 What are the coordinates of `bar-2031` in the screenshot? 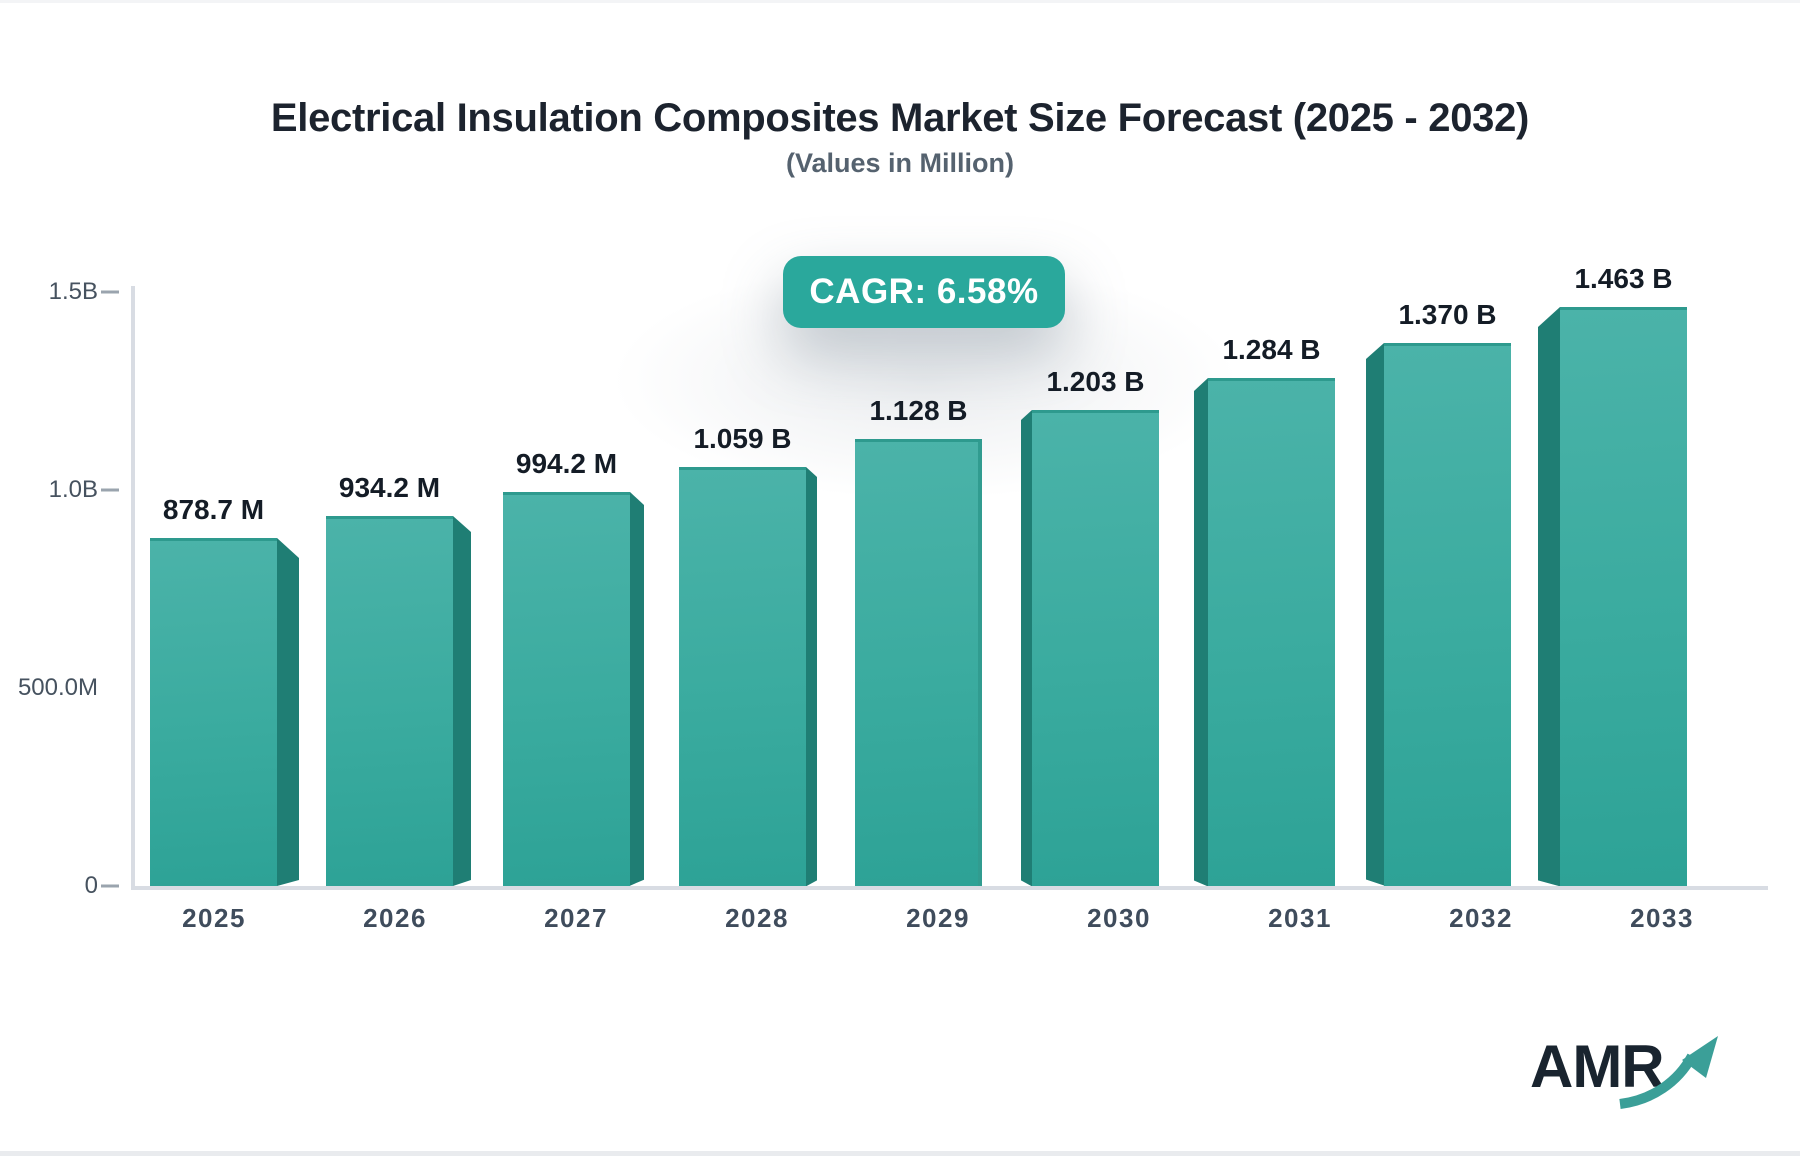 It's located at (1271, 631).